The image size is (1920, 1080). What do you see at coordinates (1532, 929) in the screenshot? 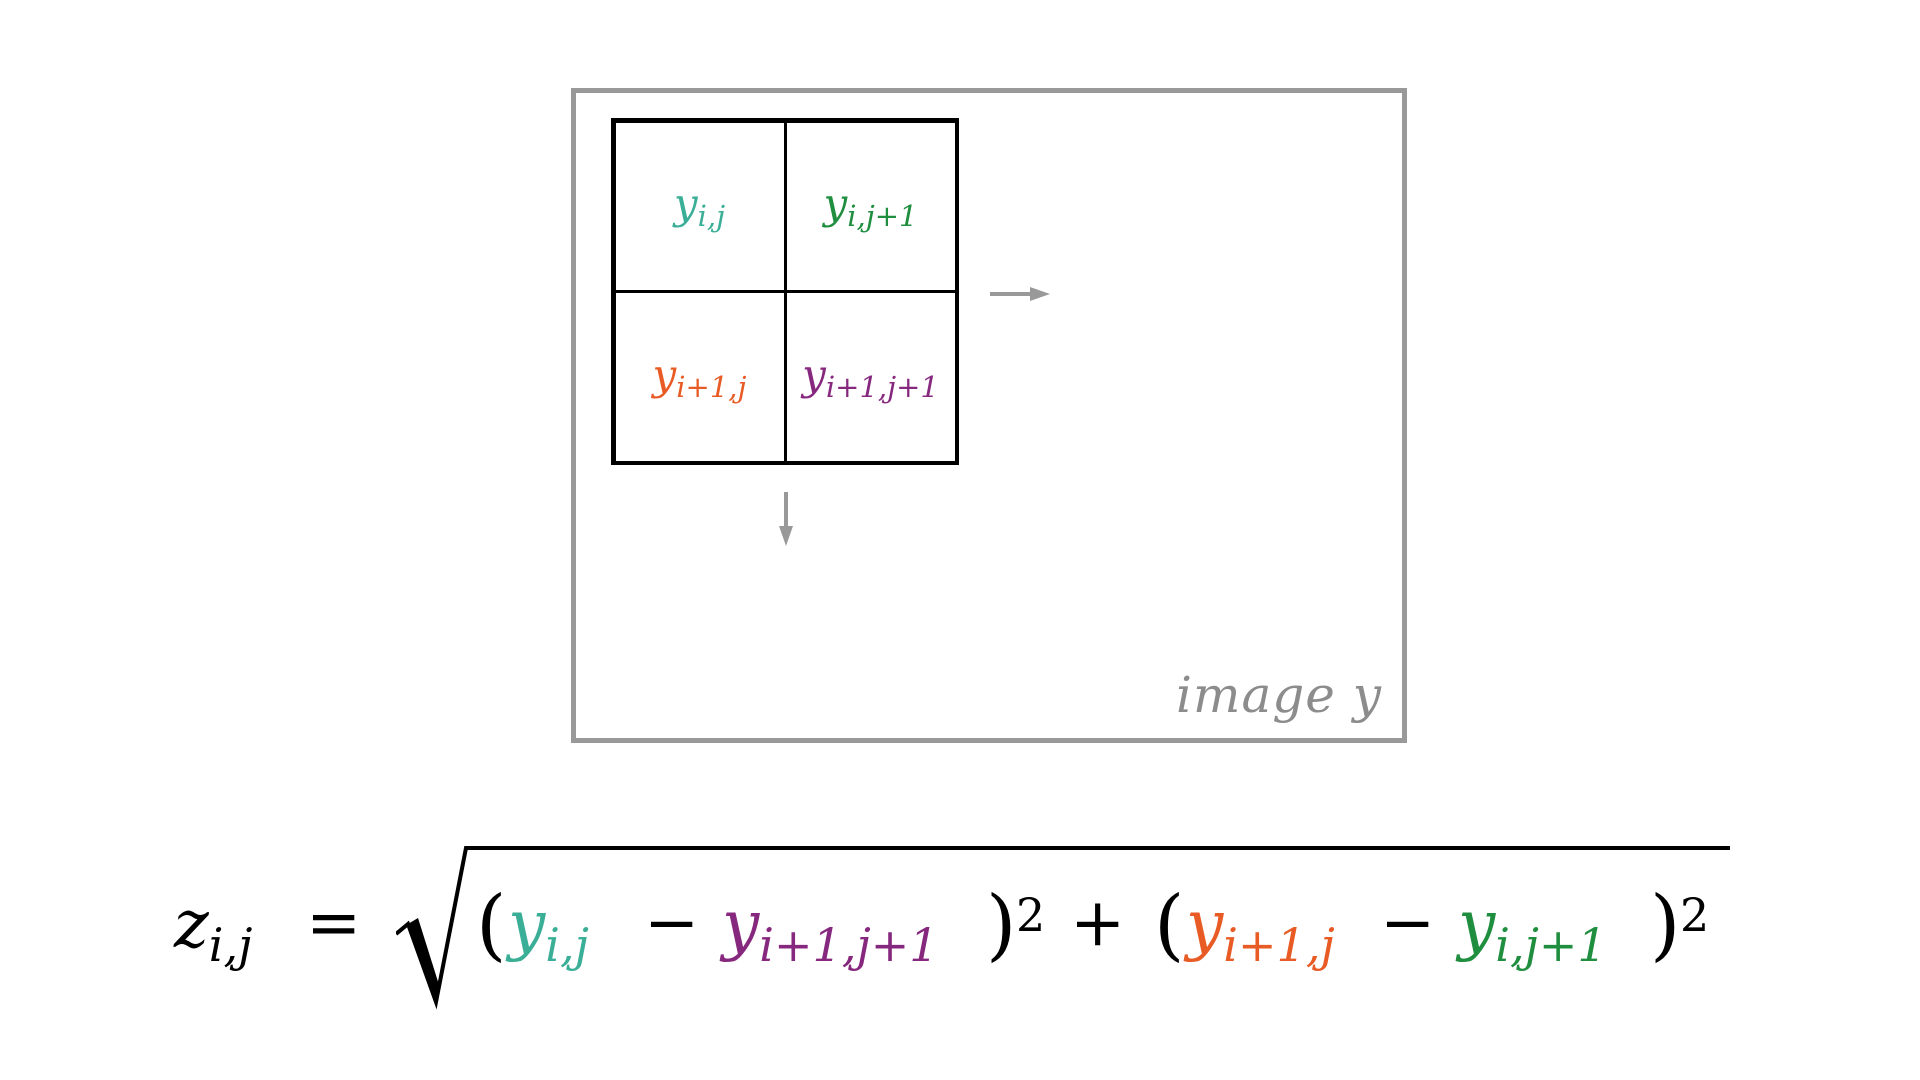
I see `eq-term-yij1: yi,j+1` at bounding box center [1532, 929].